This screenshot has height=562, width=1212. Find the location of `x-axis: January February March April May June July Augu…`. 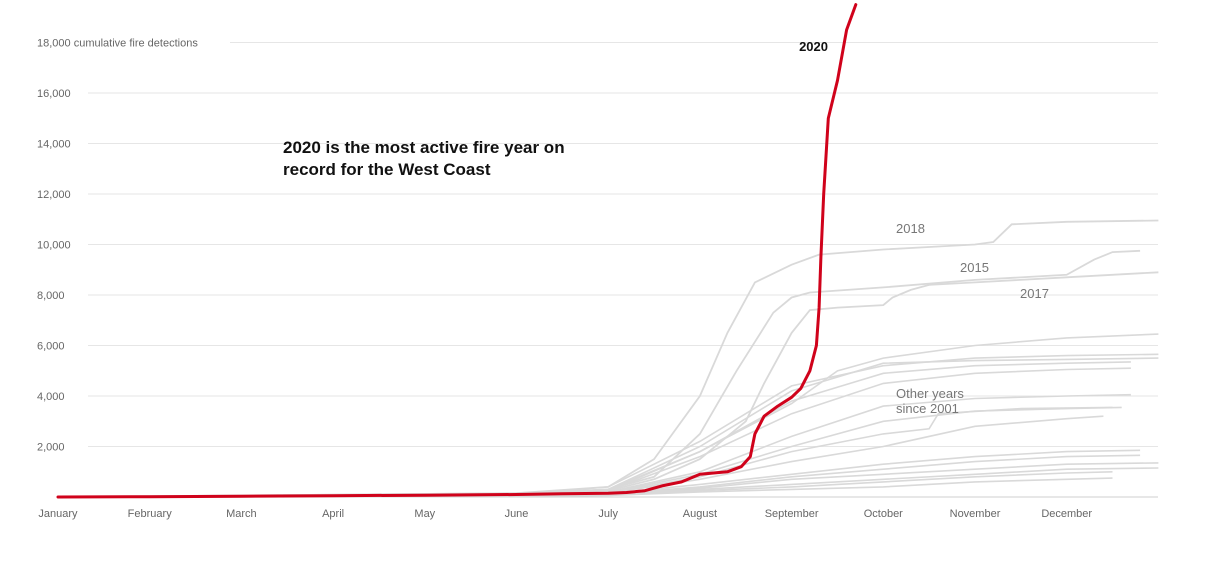

x-axis: January February March April May June July Augu… is located at coordinates (565, 514).